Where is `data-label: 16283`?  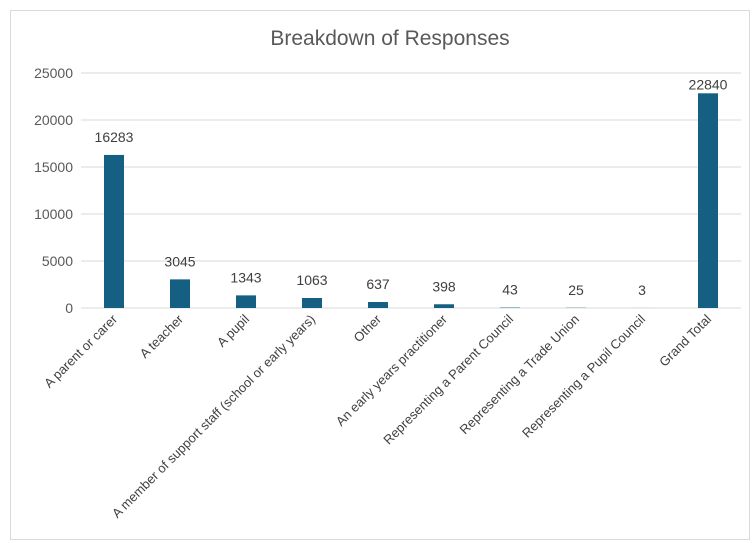 data-label: 16283 is located at coordinates (114, 137).